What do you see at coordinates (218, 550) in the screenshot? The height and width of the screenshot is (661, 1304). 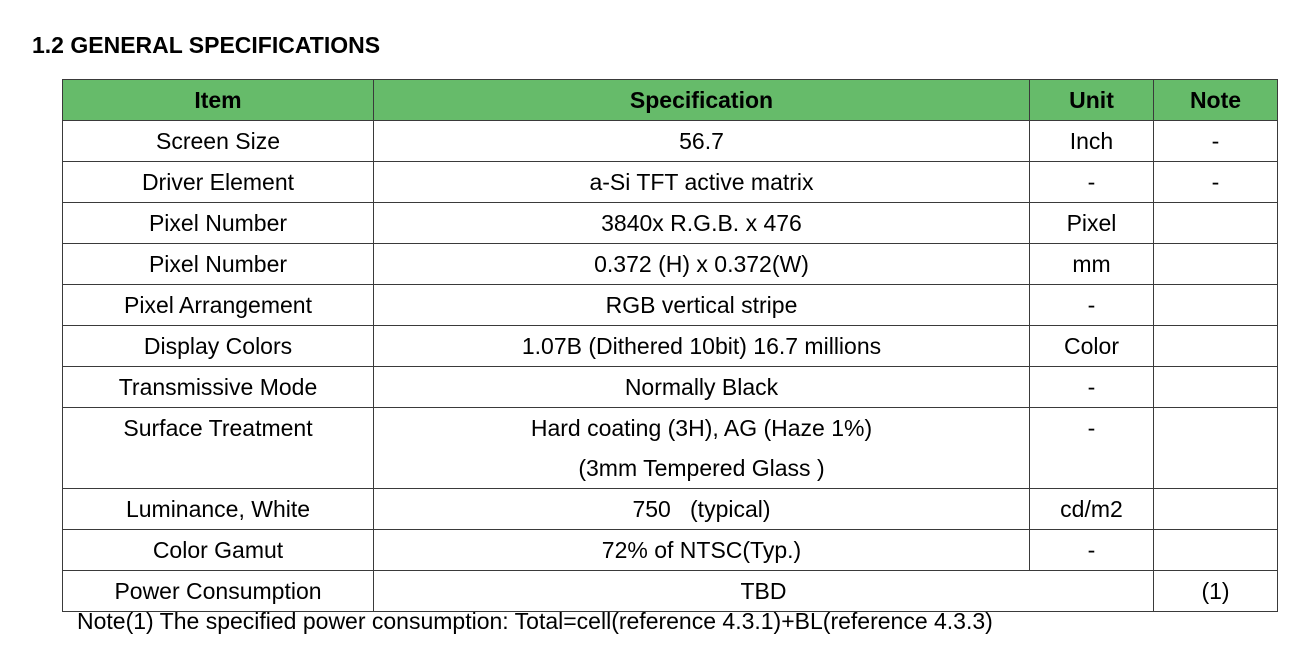 I see `cell-item: Color Gamut` at bounding box center [218, 550].